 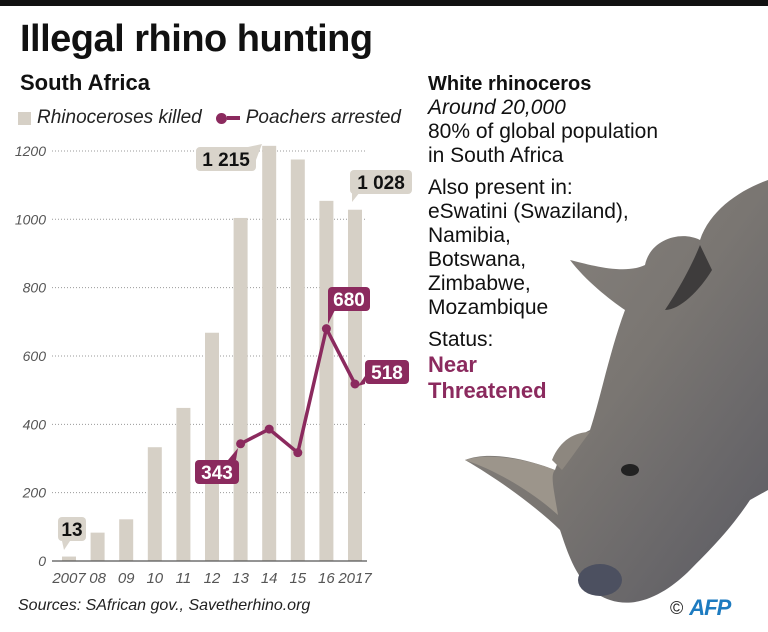 What do you see at coordinates (119, 117) in the screenshot?
I see `legend-bars-label: Rhinoceroses killed` at bounding box center [119, 117].